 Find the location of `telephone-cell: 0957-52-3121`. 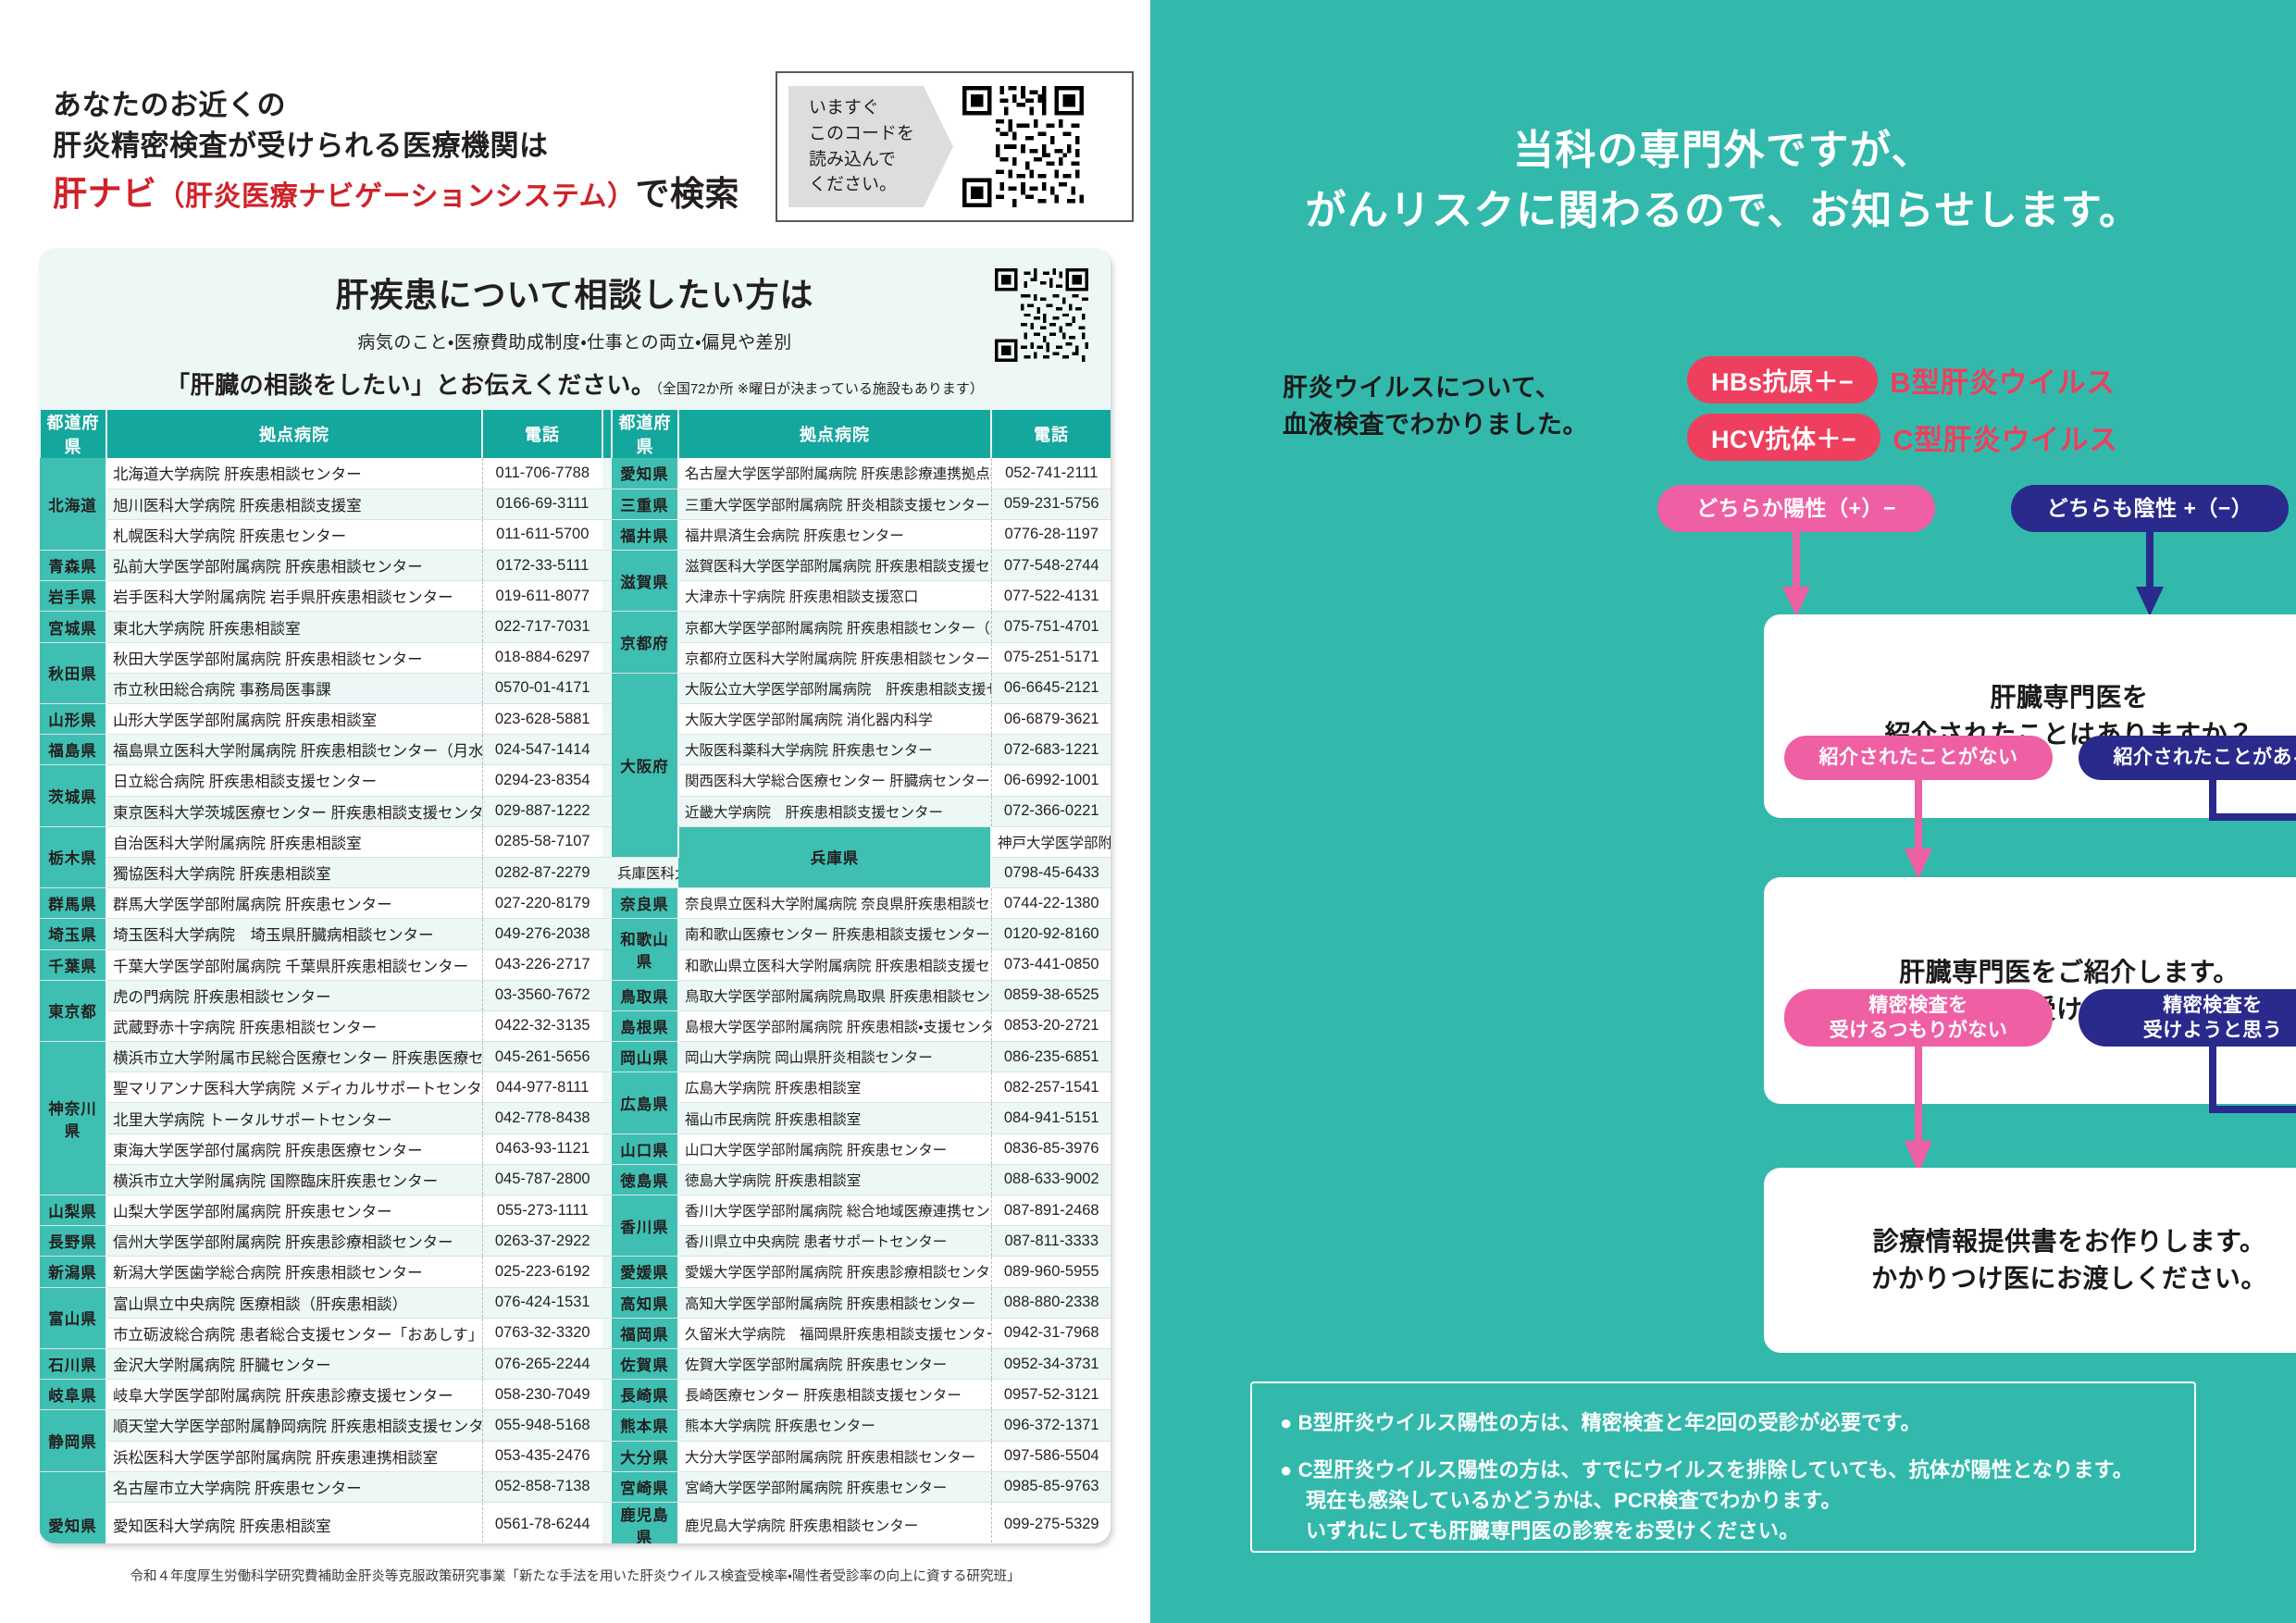

telephone-cell: 0957-52-3121 is located at coordinates (1050, 1395).